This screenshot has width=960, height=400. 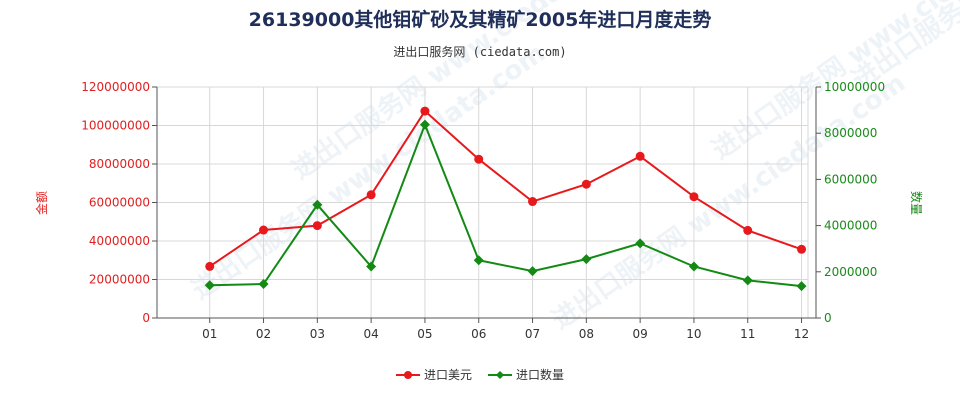 What do you see at coordinates (850, 179) in the screenshot?
I see `right-tick-label-3: 6000000` at bounding box center [850, 179].